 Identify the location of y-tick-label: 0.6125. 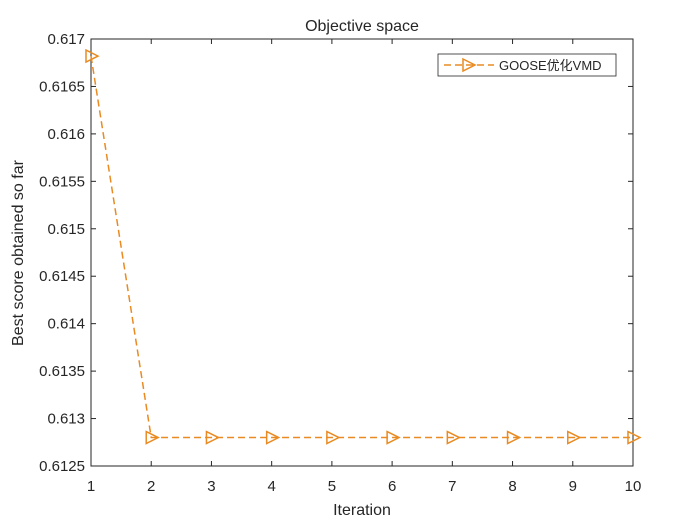
(62, 466).